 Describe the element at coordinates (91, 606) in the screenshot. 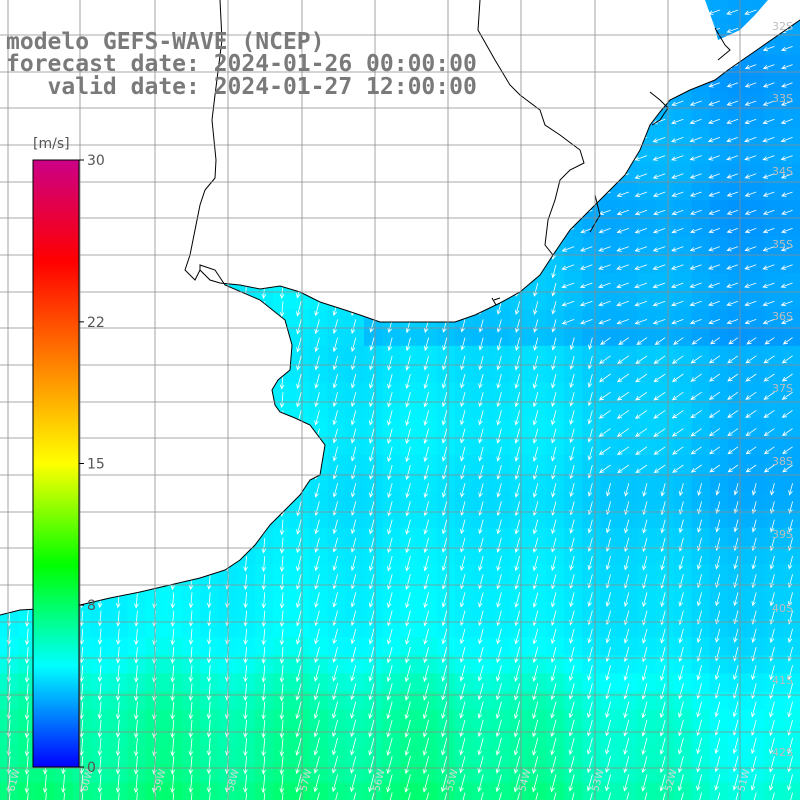

I see `colorbar-tick-label: 8` at that location.